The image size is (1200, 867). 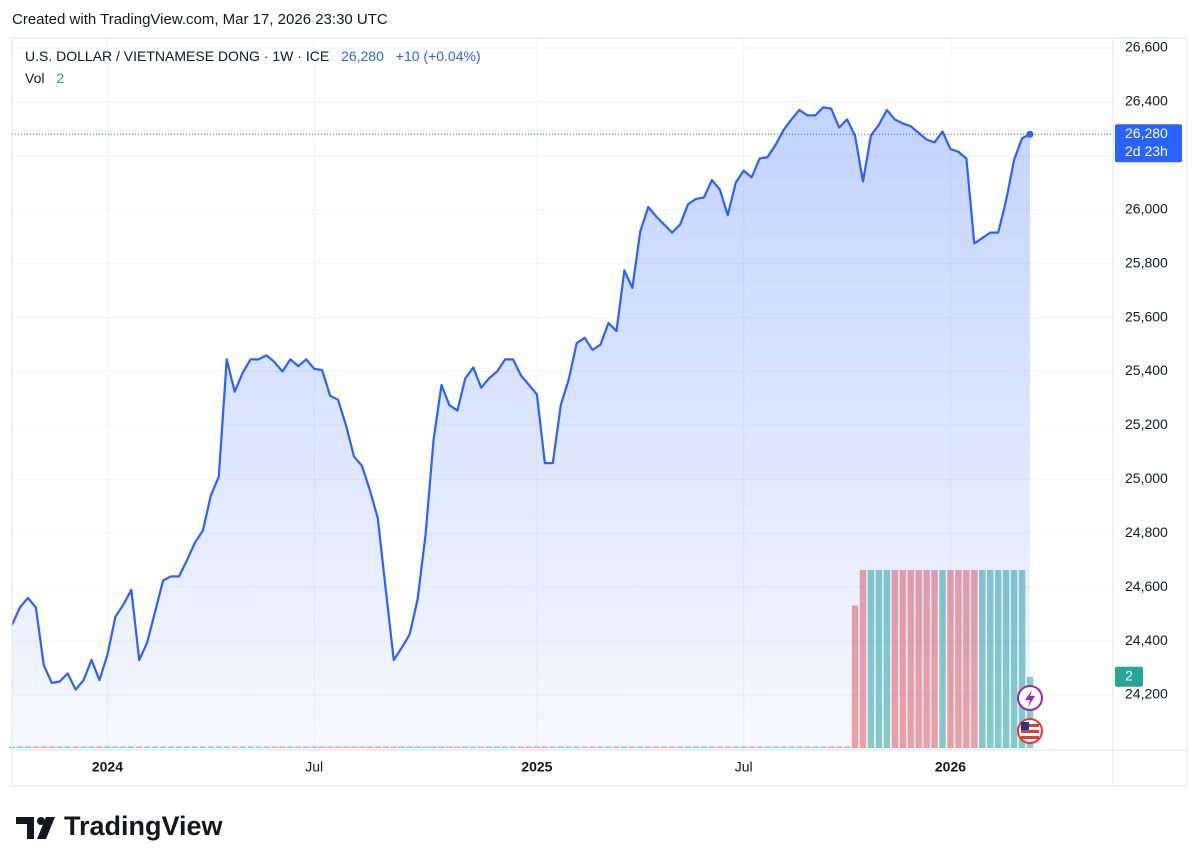 What do you see at coordinates (1146, 532) in the screenshot?
I see `y-tick-label: 24,800` at bounding box center [1146, 532].